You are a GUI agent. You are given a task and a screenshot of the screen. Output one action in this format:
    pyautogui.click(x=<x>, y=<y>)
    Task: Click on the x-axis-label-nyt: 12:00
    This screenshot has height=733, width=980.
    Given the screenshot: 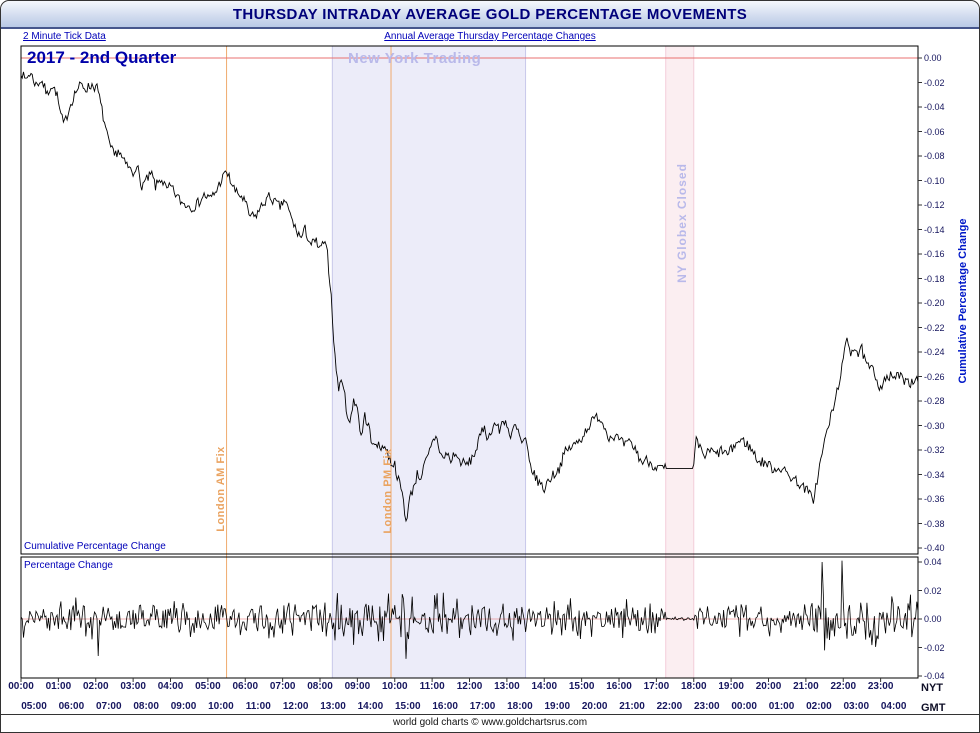 What is the action you would take?
    pyautogui.click(x=469, y=686)
    